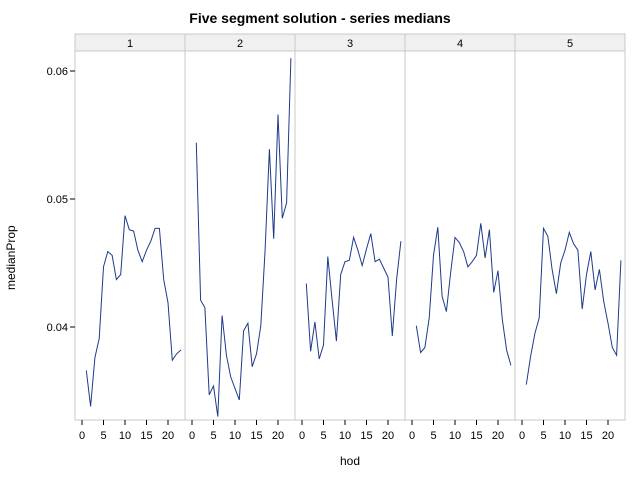  What do you see at coordinates (130, 44) in the screenshot?
I see `panel-header-label: 1` at bounding box center [130, 44].